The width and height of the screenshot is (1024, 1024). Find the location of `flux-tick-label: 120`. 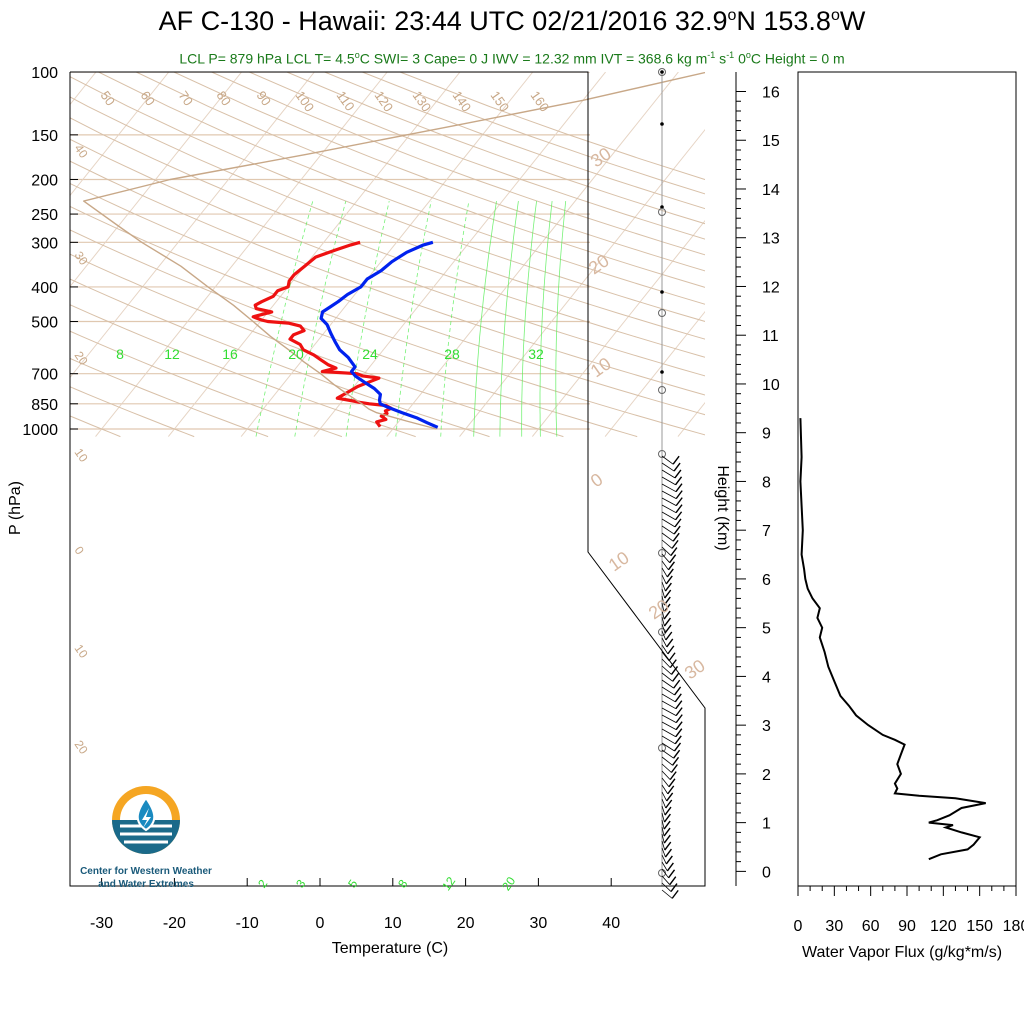

flux-tick-label: 120 is located at coordinates (943, 926).